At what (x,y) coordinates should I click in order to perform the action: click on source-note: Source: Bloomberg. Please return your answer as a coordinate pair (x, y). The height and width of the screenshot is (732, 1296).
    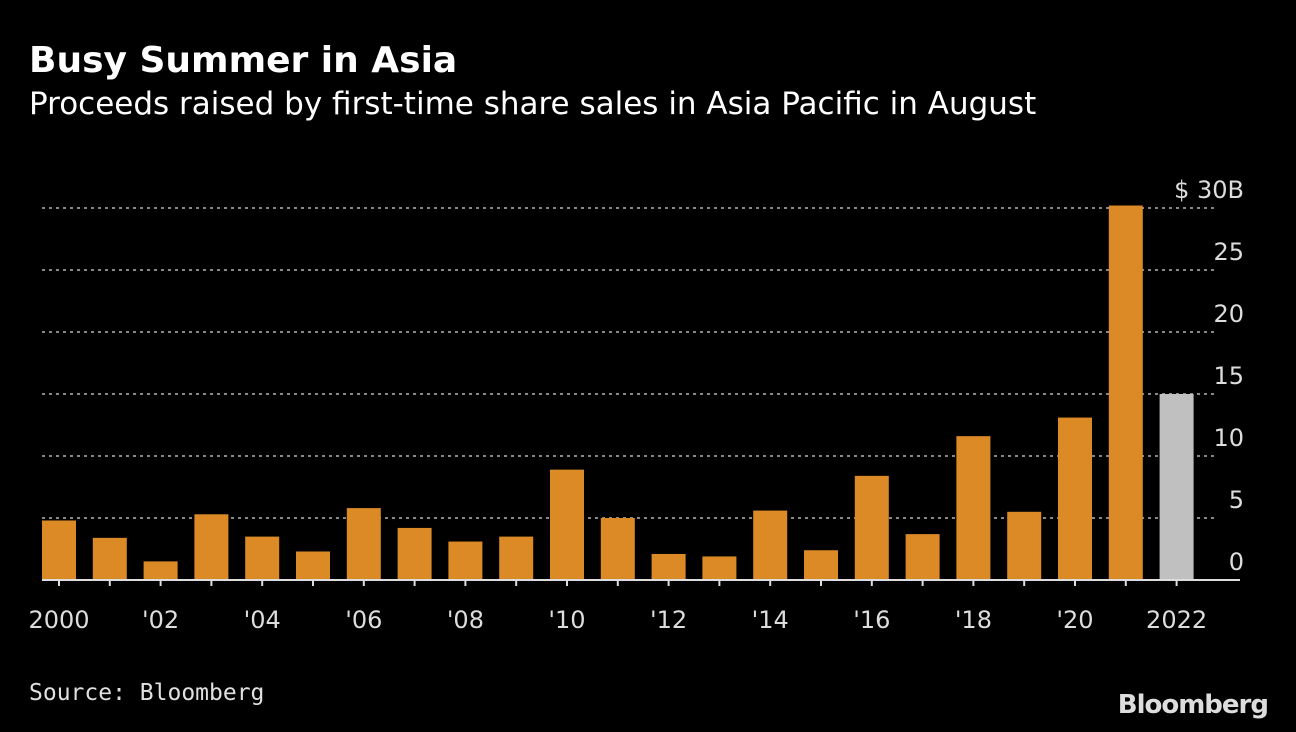
    Looking at the image, I should click on (147, 693).